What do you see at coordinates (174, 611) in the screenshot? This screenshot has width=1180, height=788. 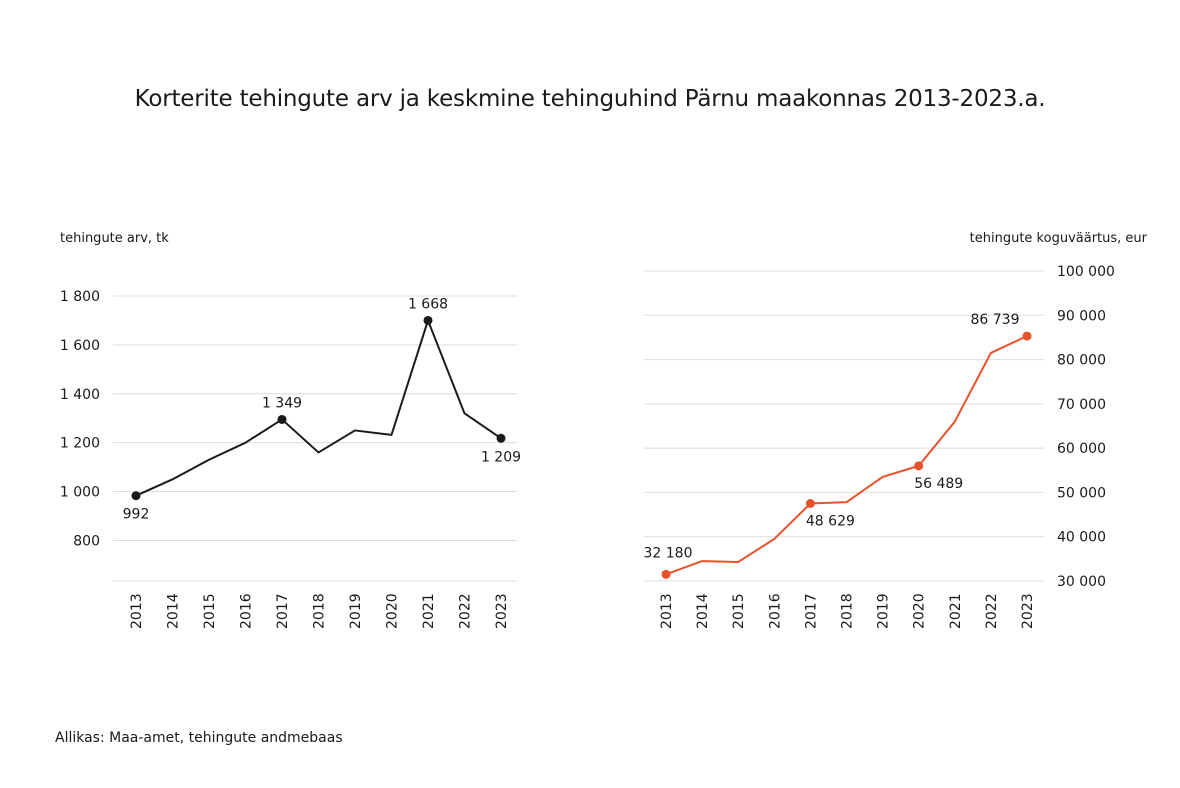 I see `left-x-tick-label: 2014` at bounding box center [174, 611].